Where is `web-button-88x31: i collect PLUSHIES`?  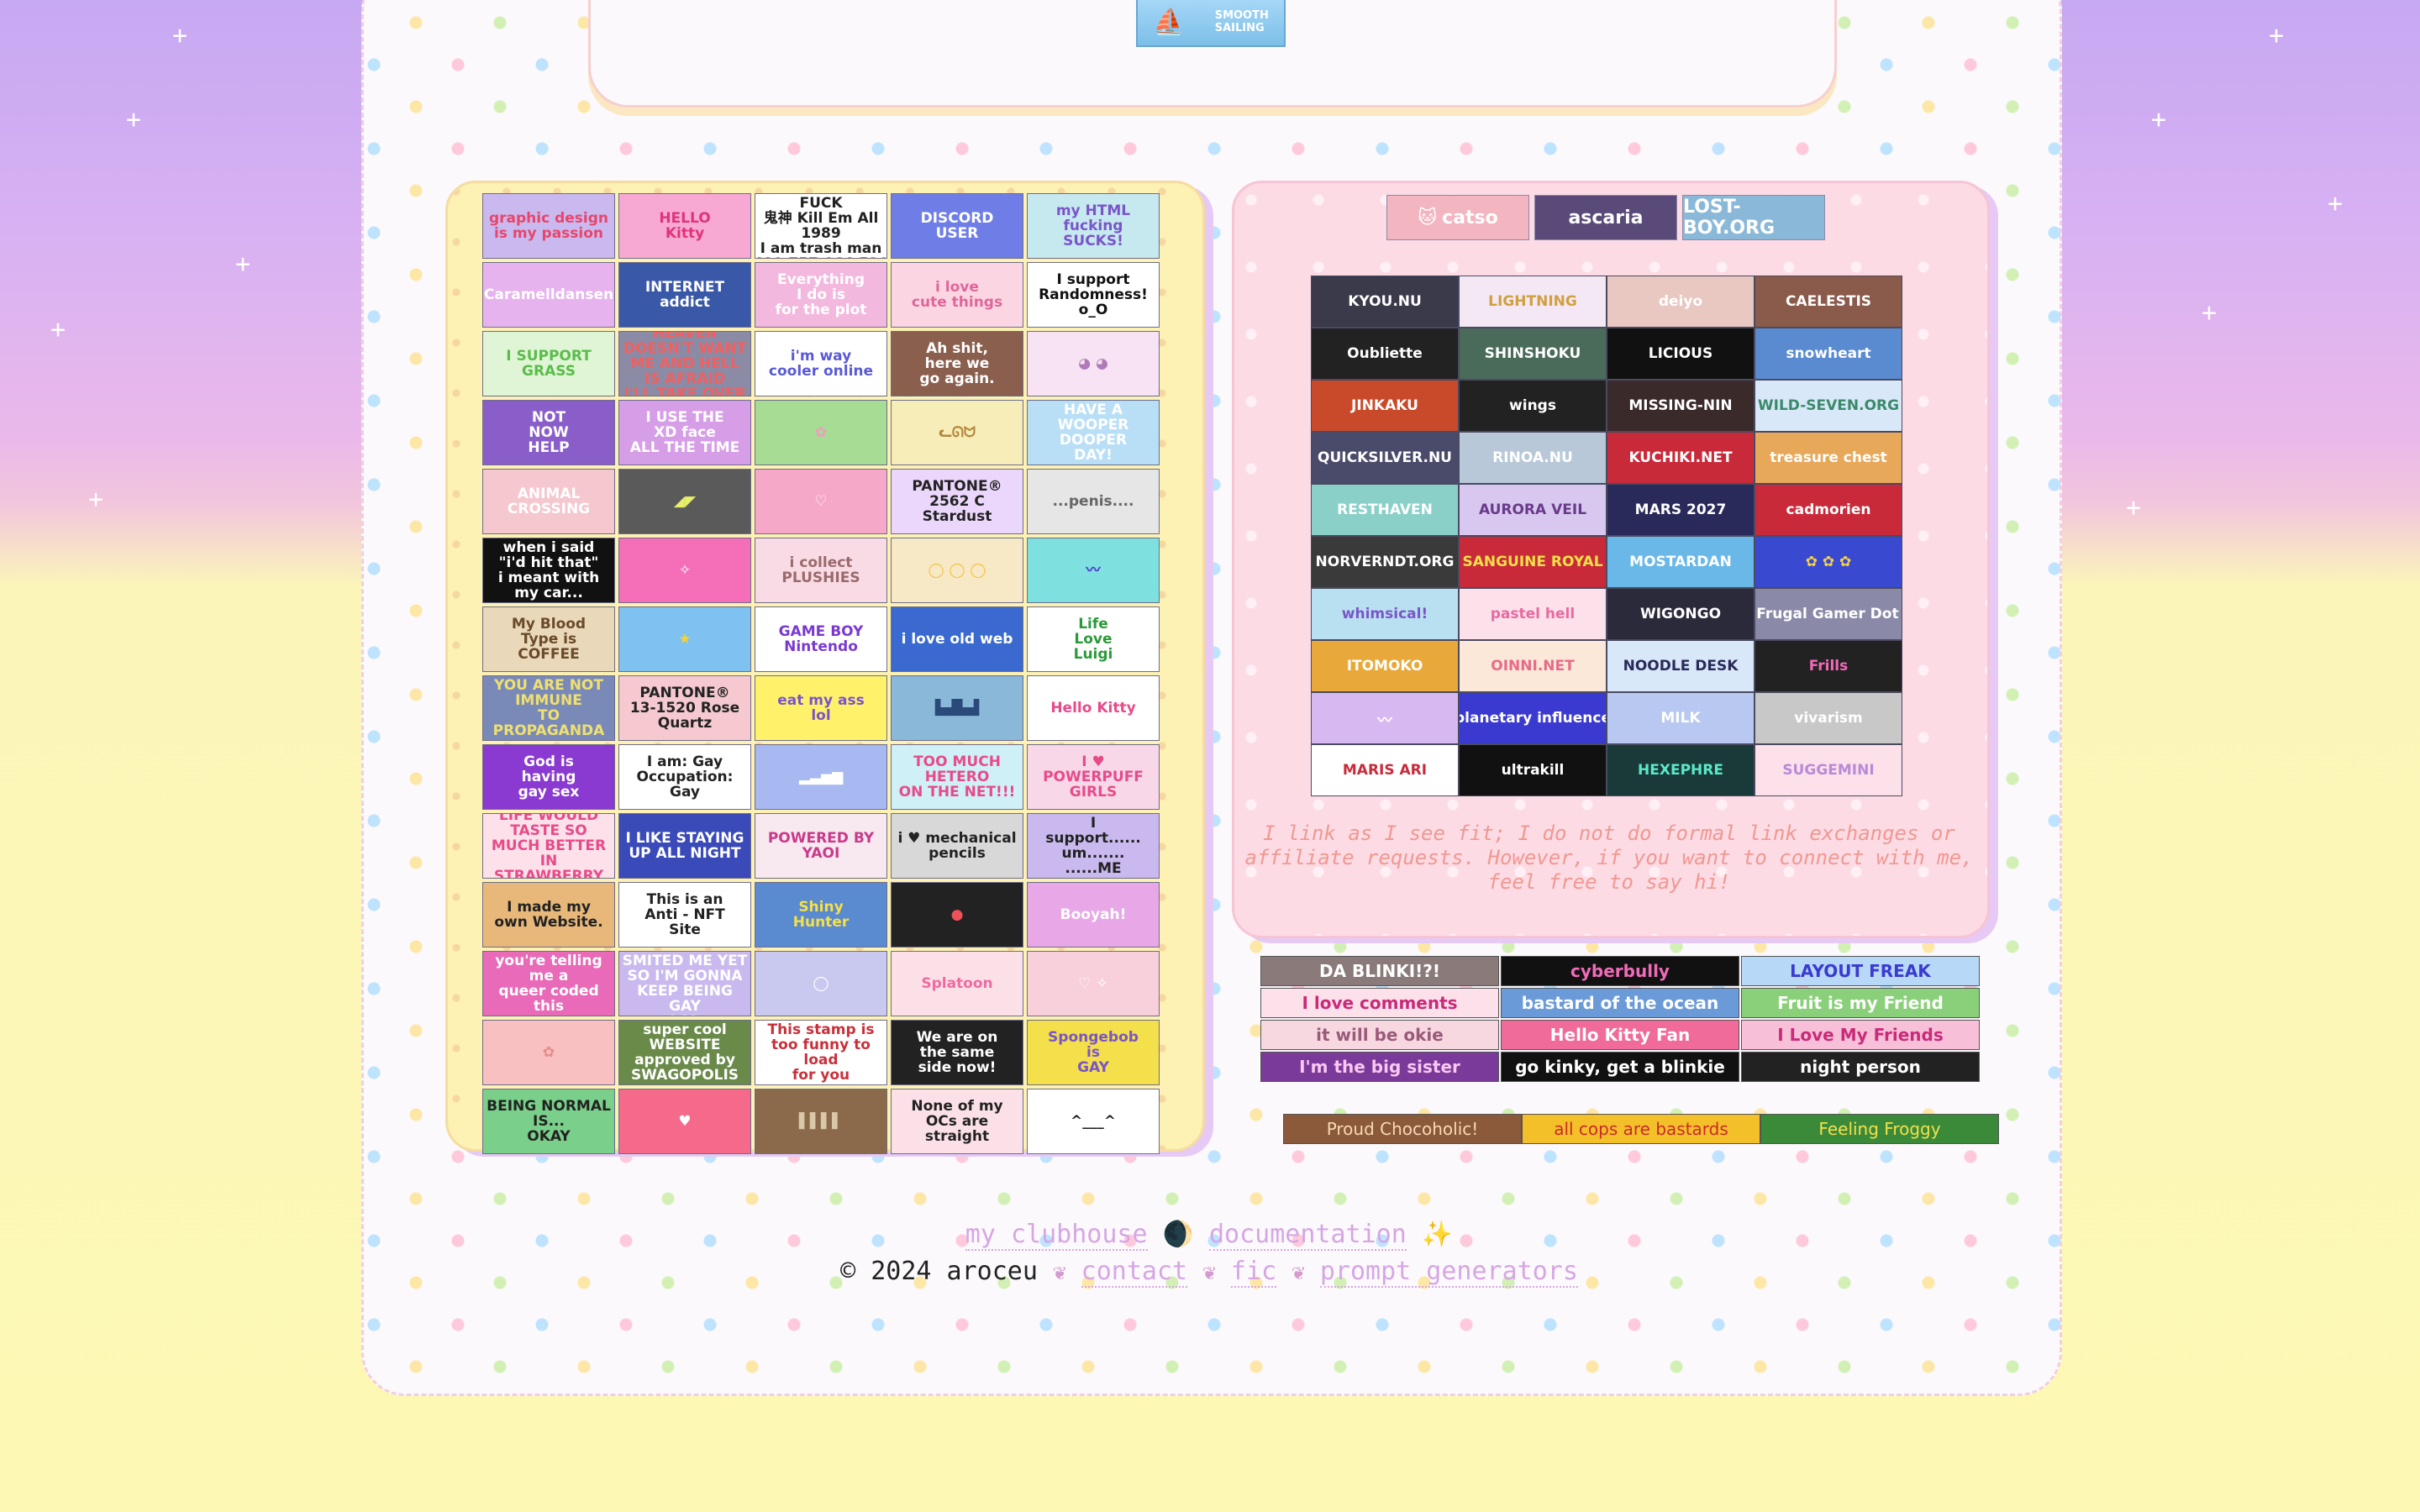
web-button-88x31: i collect PLUSHIES is located at coordinates (821, 570).